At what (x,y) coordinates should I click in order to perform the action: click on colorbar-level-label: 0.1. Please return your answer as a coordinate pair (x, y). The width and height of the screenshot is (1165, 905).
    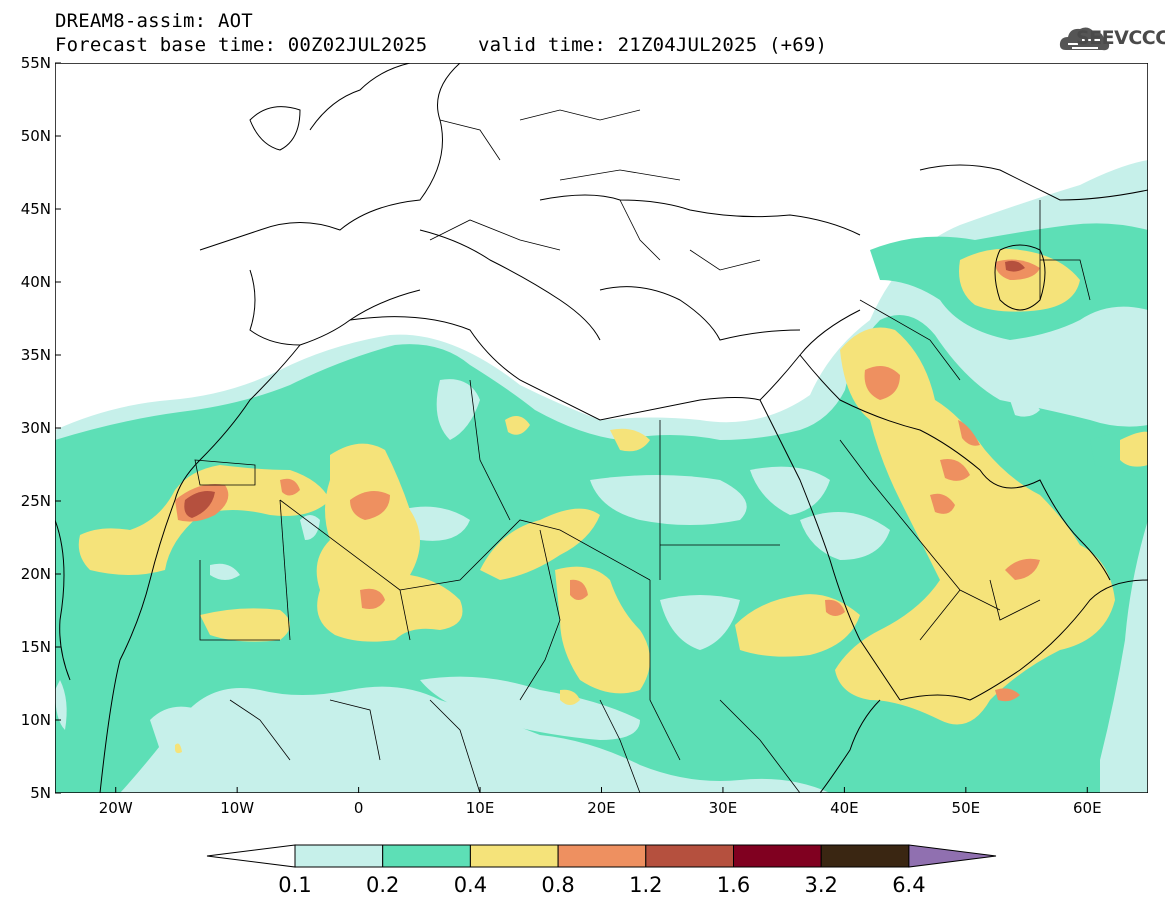
    Looking at the image, I should click on (294, 885).